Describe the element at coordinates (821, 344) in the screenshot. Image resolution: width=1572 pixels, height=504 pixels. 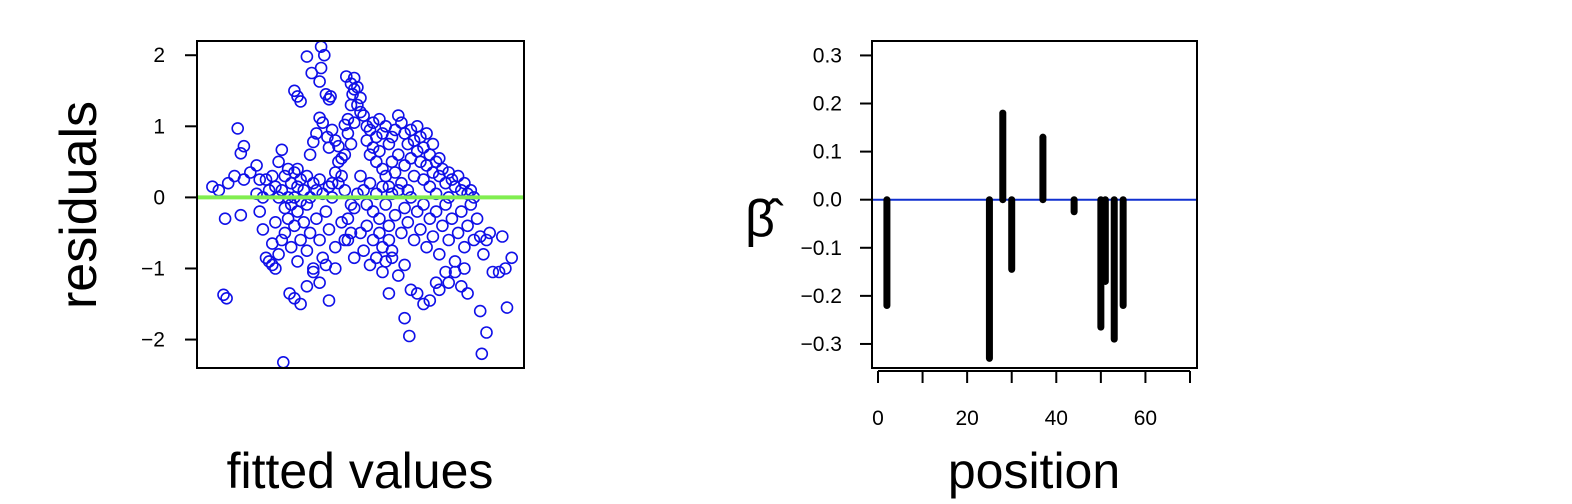
I see `y-tick-label: −0.3` at that location.